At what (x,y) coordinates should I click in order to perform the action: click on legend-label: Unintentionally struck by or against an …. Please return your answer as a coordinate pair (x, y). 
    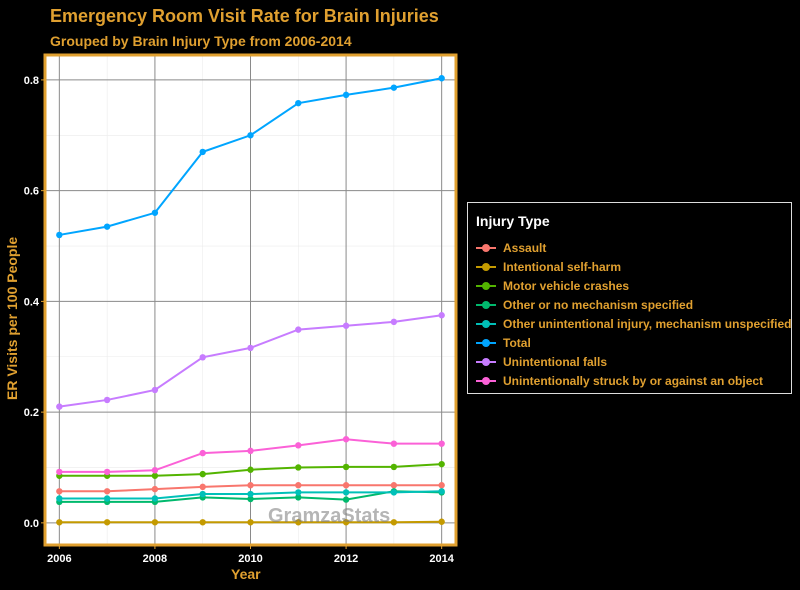
    Looking at the image, I should click on (633, 380).